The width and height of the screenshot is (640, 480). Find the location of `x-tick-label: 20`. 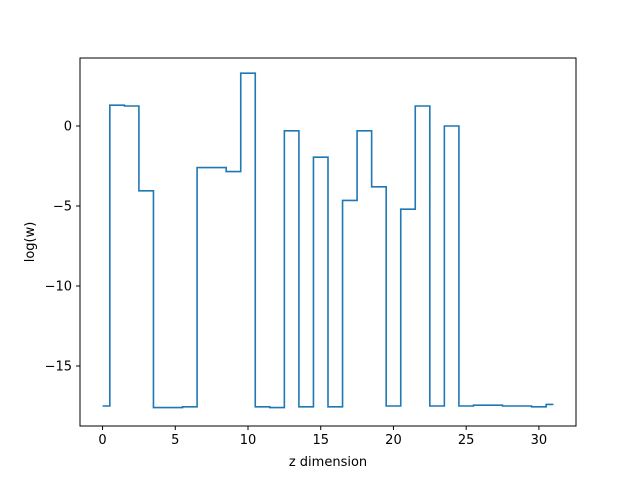

x-tick-label: 20 is located at coordinates (393, 440).